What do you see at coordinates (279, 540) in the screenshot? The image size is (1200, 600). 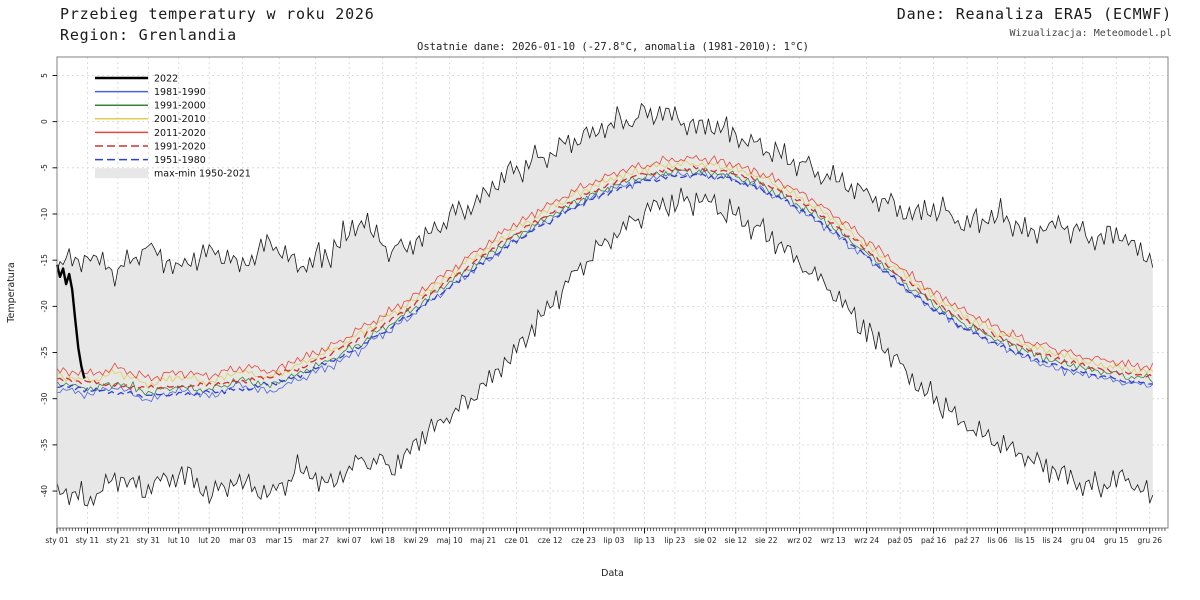 I see `x-tick-label: mar 15` at bounding box center [279, 540].